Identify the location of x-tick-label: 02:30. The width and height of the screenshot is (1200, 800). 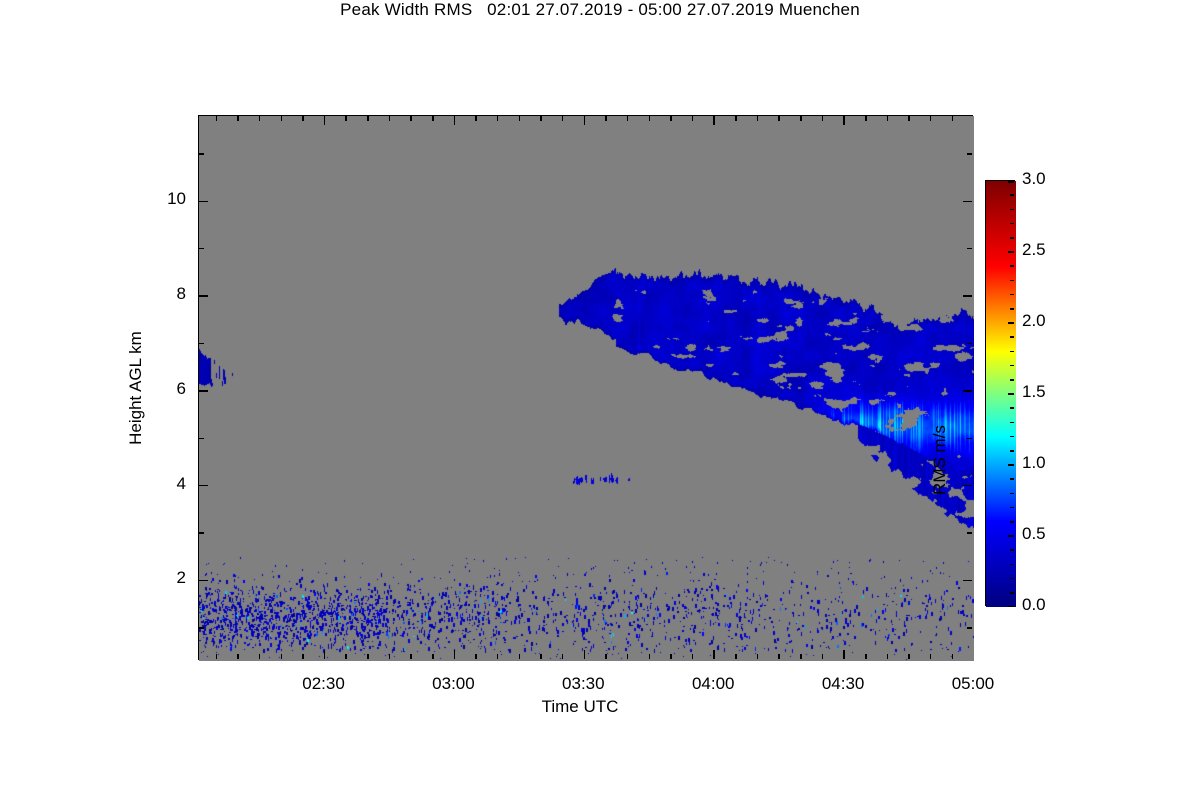
(323, 683).